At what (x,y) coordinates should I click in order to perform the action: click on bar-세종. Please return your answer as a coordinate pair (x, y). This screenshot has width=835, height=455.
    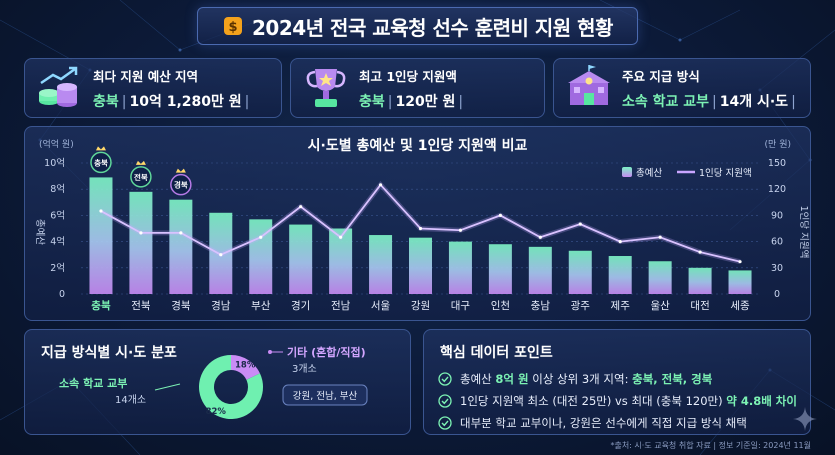
    Looking at the image, I should click on (740, 282).